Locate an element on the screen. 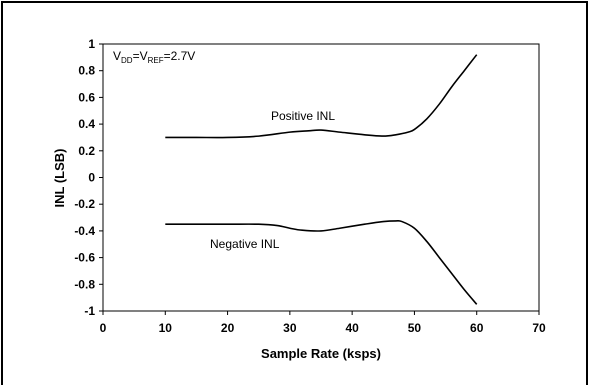 This screenshot has height=390, width=589. y-tick-label: 0.4 is located at coordinates (86, 124).